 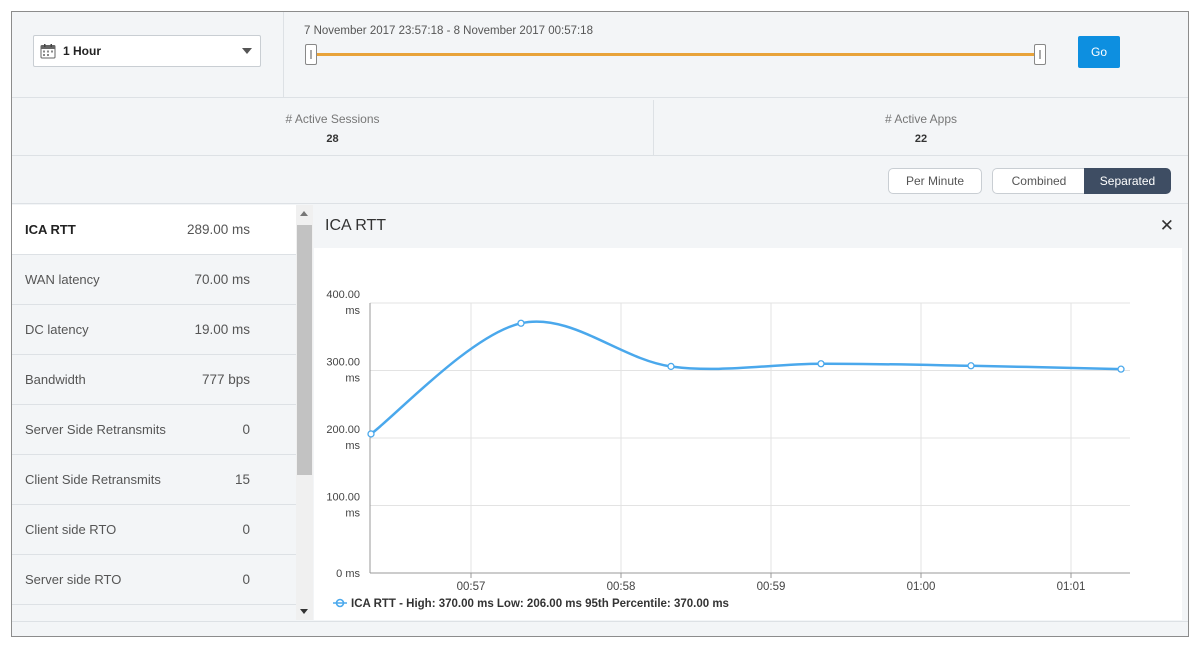 I want to click on active-apps-stat: # Active Apps 22, so click(x=921, y=128).